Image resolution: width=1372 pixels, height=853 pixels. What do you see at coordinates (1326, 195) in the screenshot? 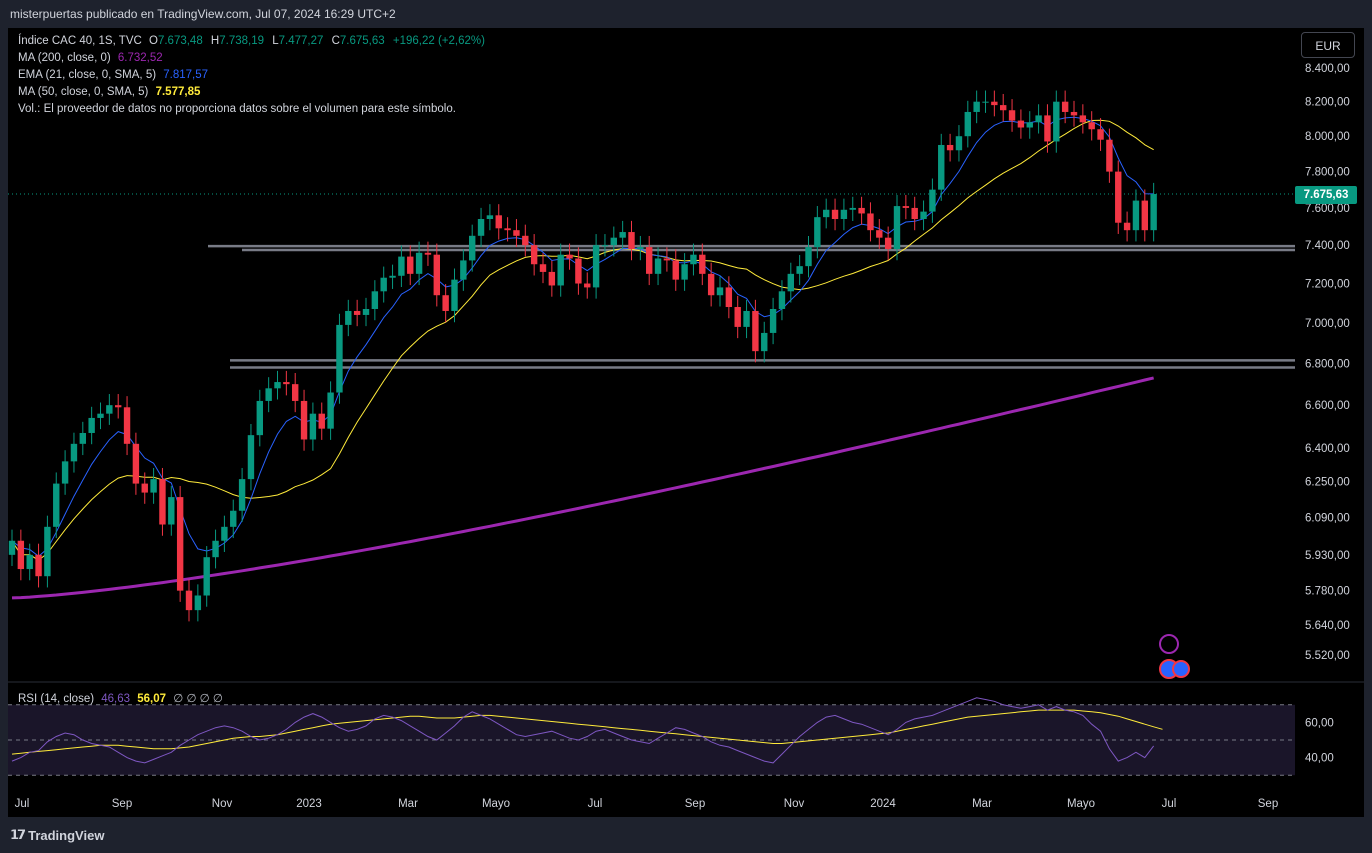
I see `last-price-label: 7.675,63` at bounding box center [1326, 195].